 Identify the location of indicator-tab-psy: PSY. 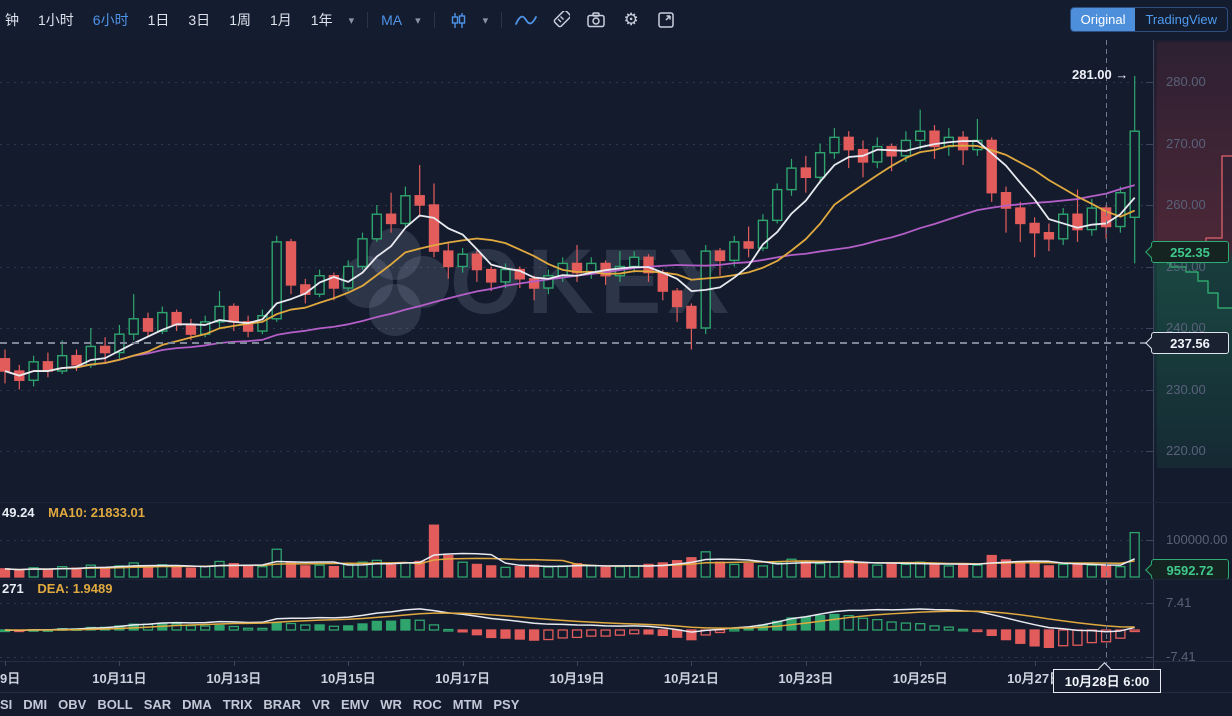
(506, 704).